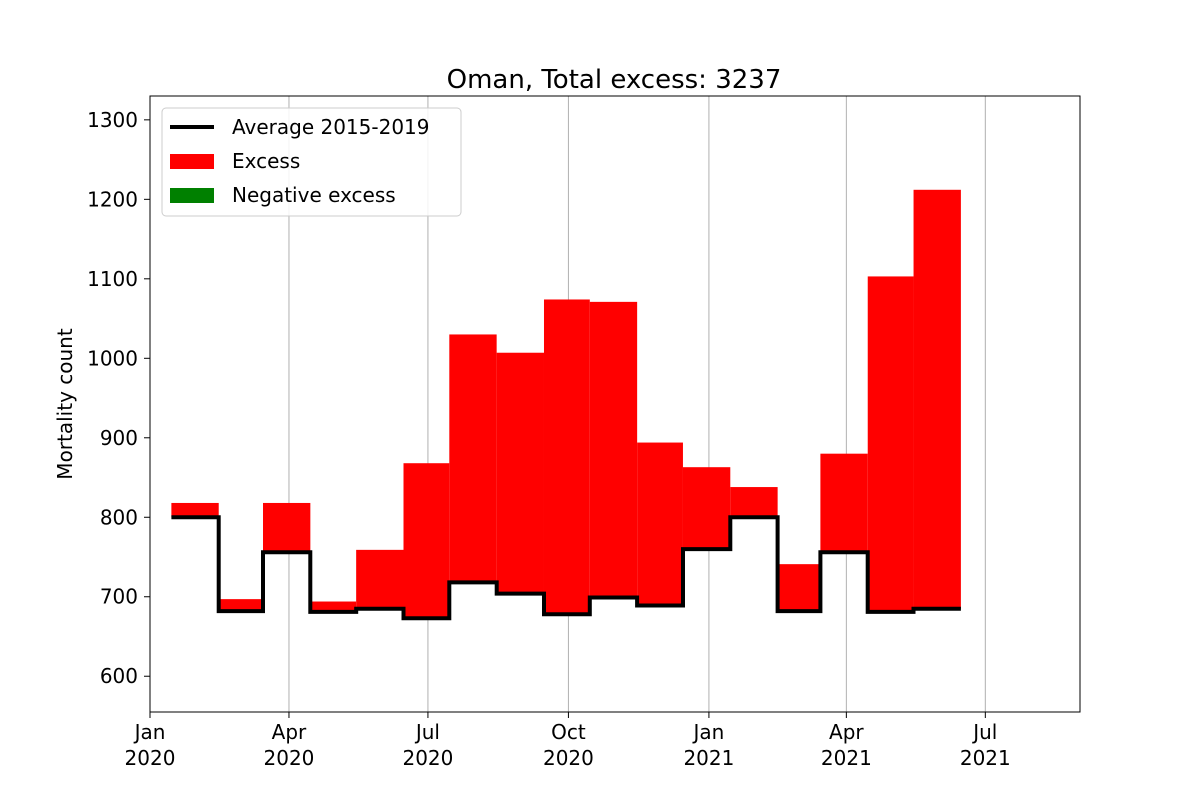 This screenshot has width=1200, height=800. Describe the element at coordinates (119, 438) in the screenshot. I see `y-tick-label: 900` at that location.